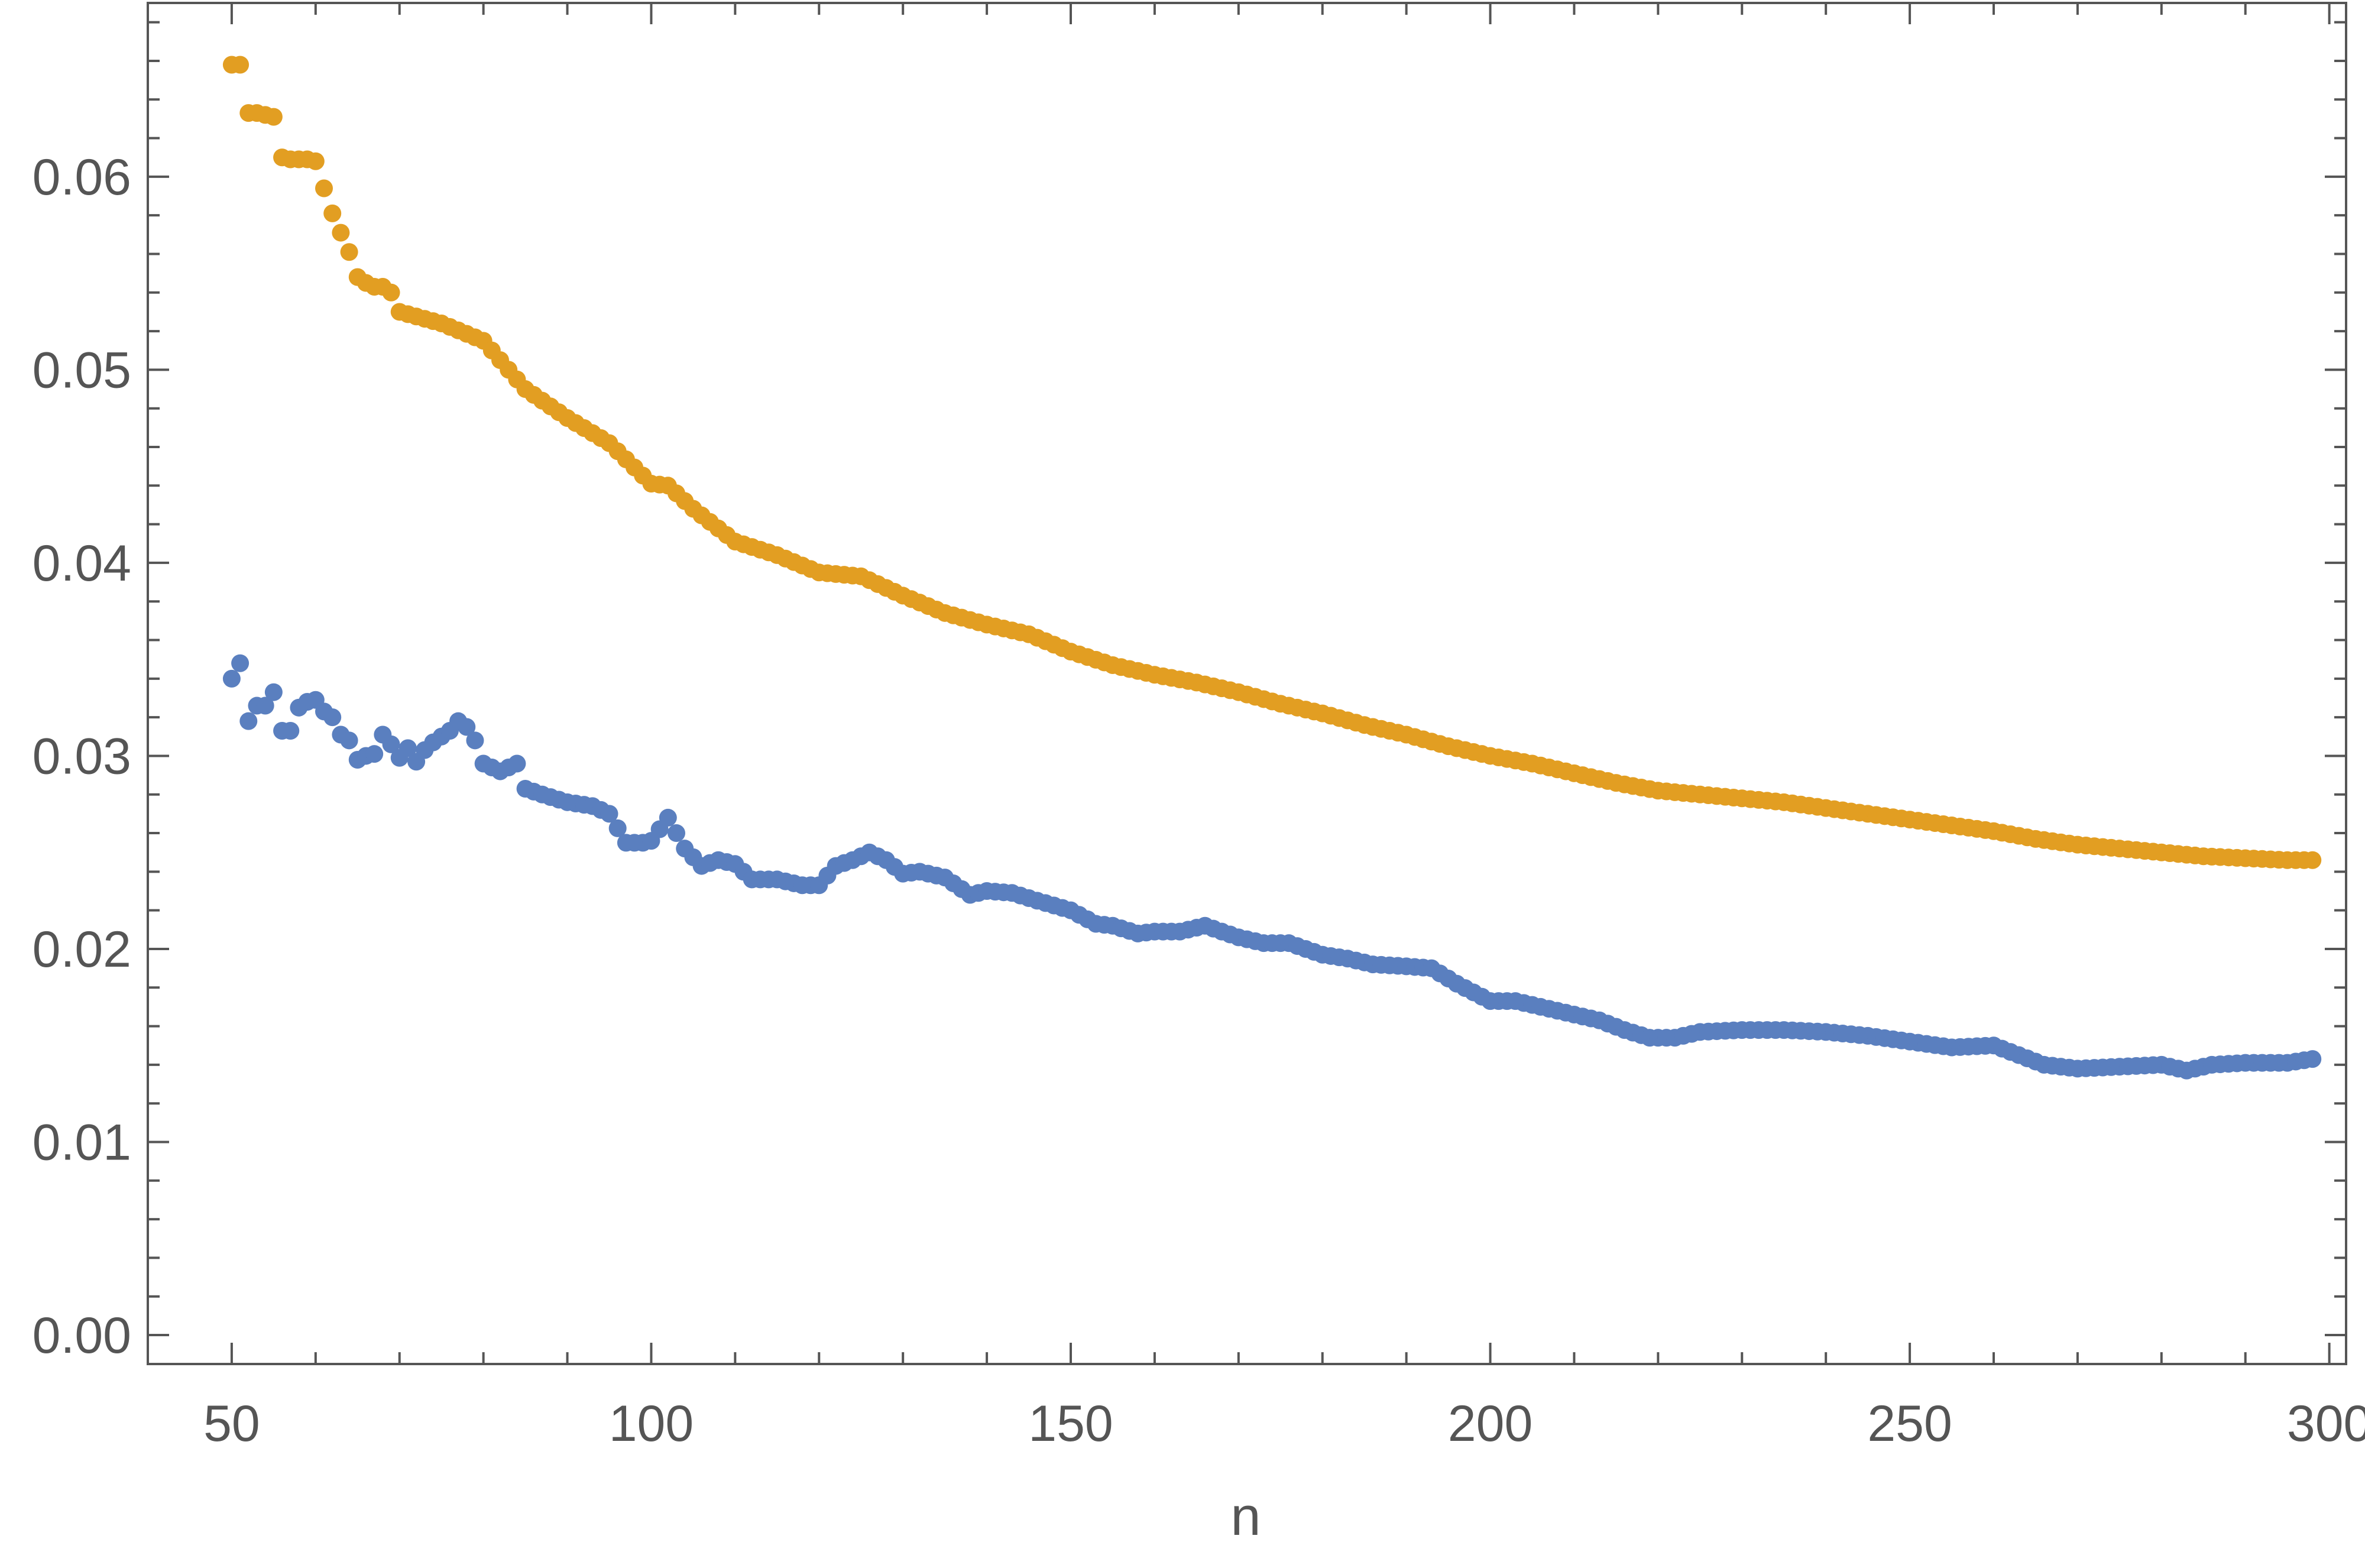 This screenshot has height=1568, width=2365. Describe the element at coordinates (82, 1335) in the screenshot. I see `y-tick-label: 0.00` at that location.